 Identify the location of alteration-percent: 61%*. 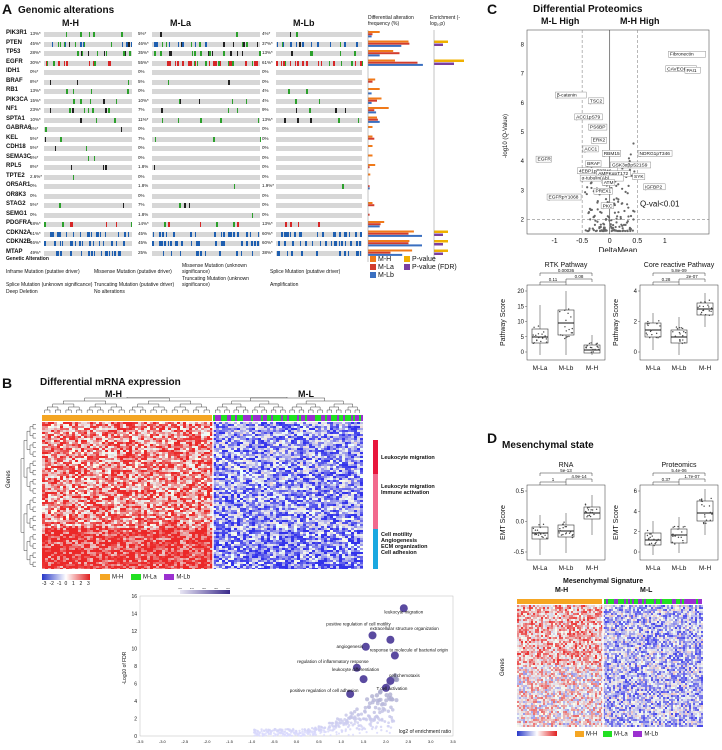
(267, 62).